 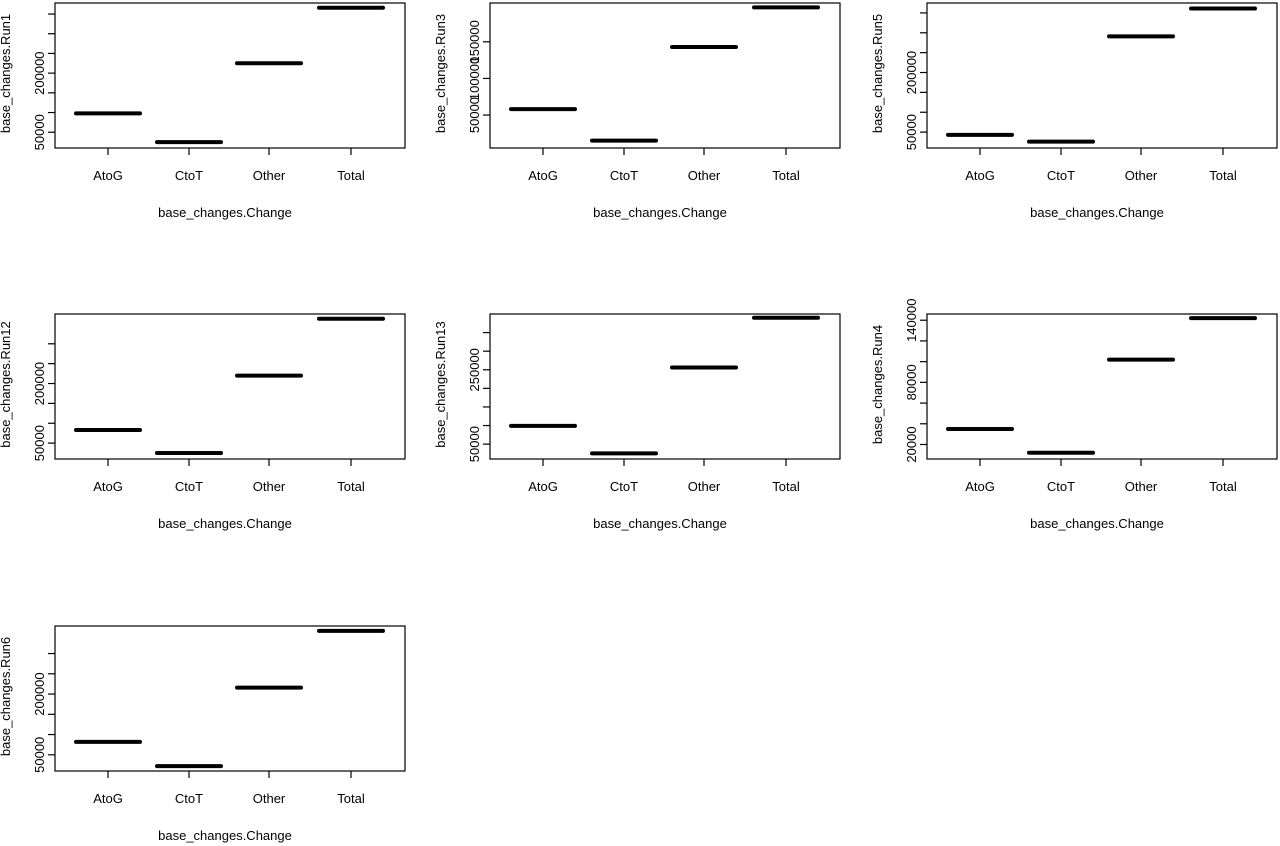 I want to click on y-axis-title: base_changes.Run1, so click(x=6, y=73).